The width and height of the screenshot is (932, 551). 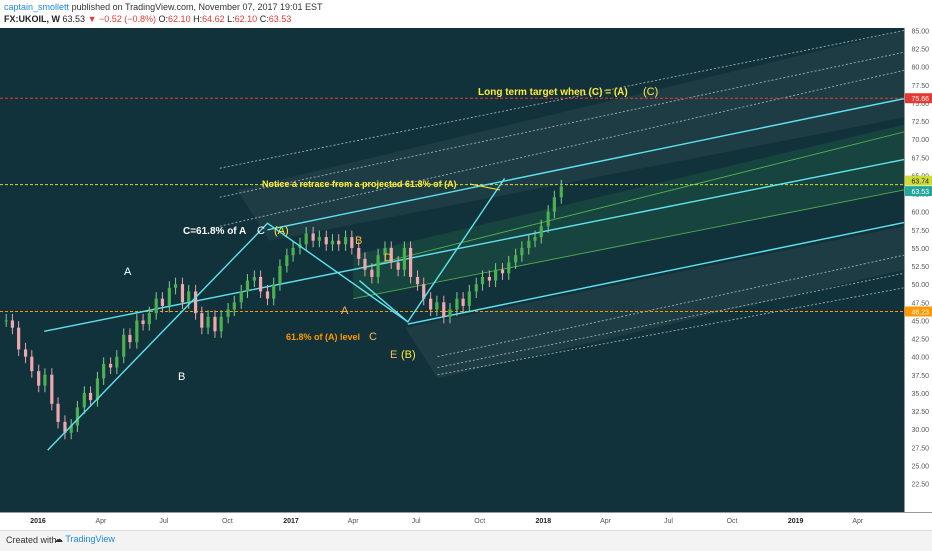 What do you see at coordinates (466, 540) in the screenshot?
I see `footer: Created with ☁ TradingView` at bounding box center [466, 540].